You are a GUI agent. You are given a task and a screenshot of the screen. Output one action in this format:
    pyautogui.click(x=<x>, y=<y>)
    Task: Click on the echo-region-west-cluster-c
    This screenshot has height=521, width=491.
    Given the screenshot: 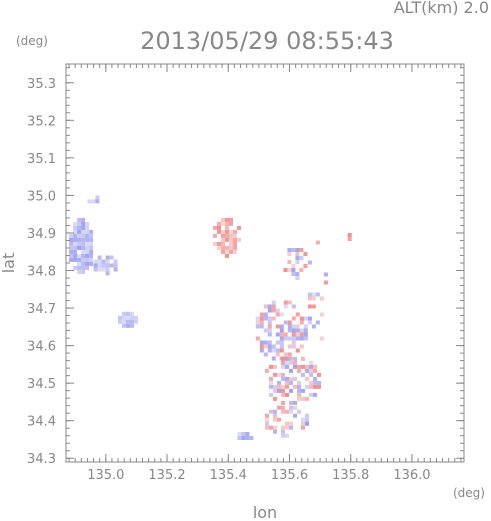 What is the action you would take?
    pyautogui.click(x=93, y=199)
    